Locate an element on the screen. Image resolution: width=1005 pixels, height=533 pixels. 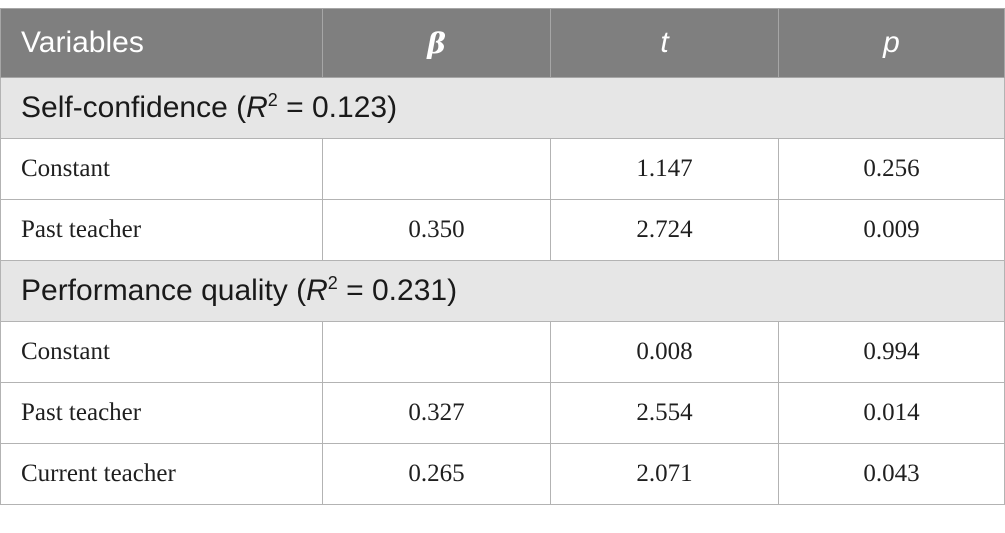
p-cell: 0.043 is located at coordinates (891, 474).